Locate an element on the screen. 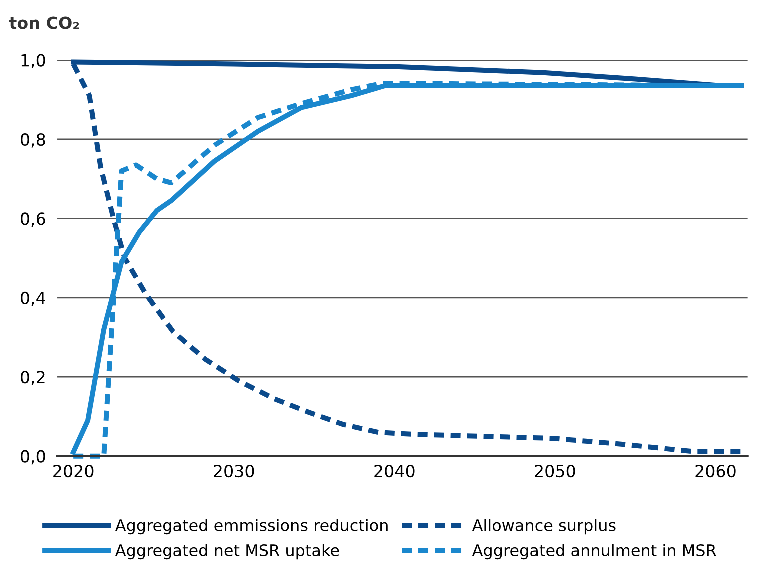 This screenshot has height=574, width=767. y-axis-title: ton CO₂ is located at coordinates (44, 23).